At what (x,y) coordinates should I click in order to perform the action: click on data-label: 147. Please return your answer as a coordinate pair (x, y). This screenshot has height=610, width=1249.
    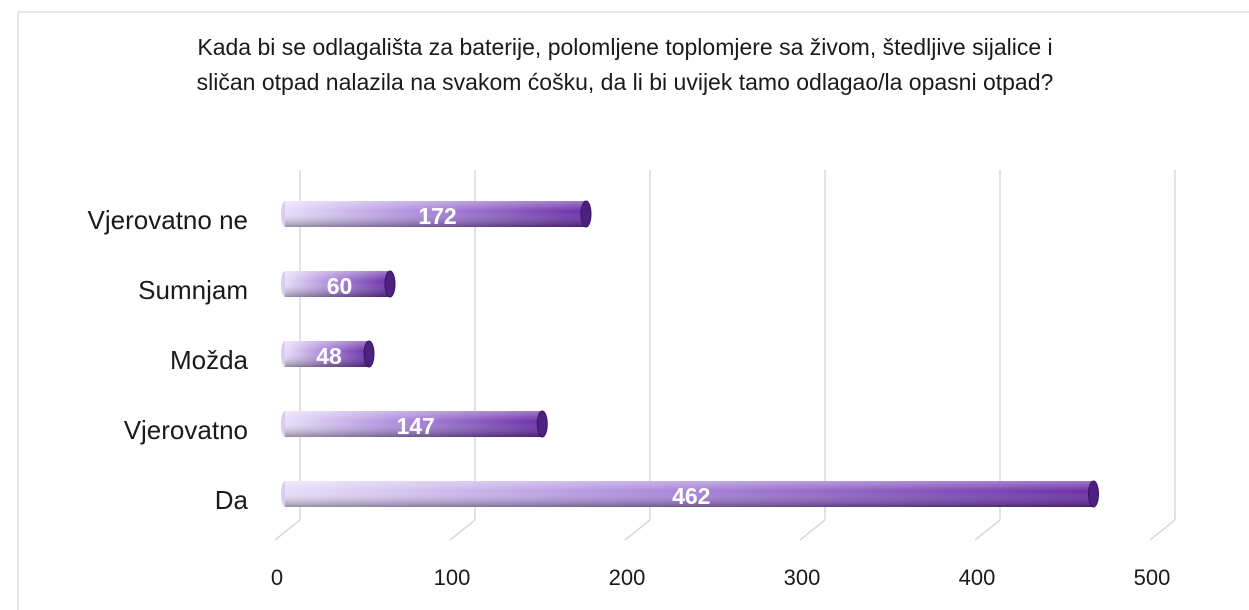
    Looking at the image, I should click on (415, 426).